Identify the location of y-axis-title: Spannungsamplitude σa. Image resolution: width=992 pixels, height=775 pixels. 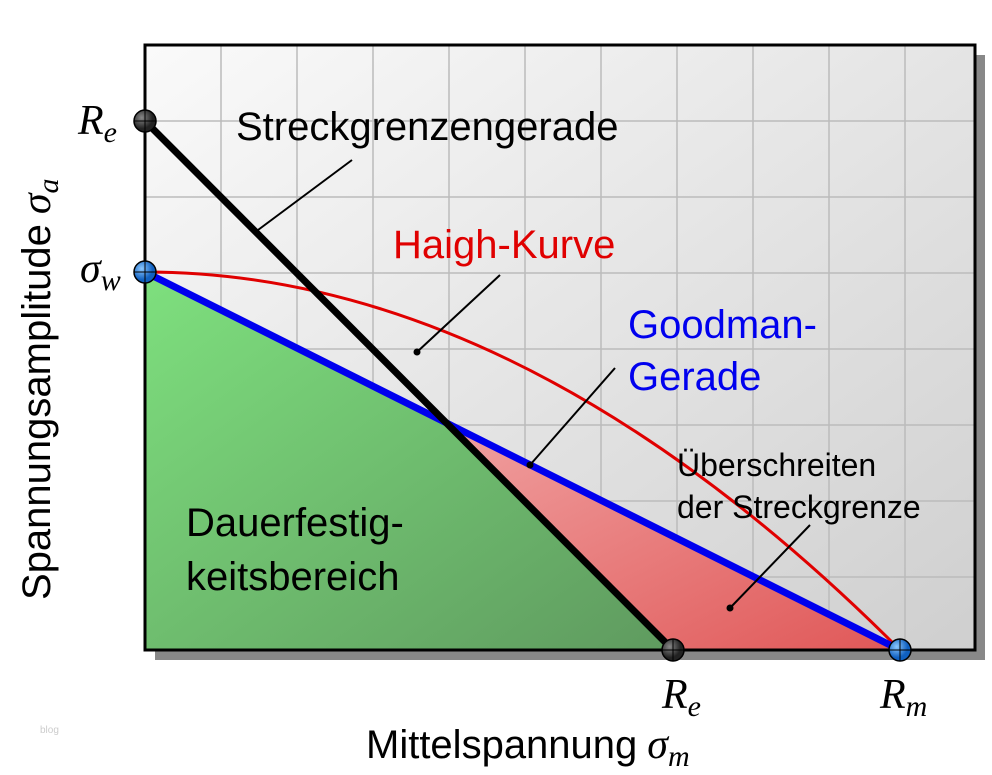
(39, 389).